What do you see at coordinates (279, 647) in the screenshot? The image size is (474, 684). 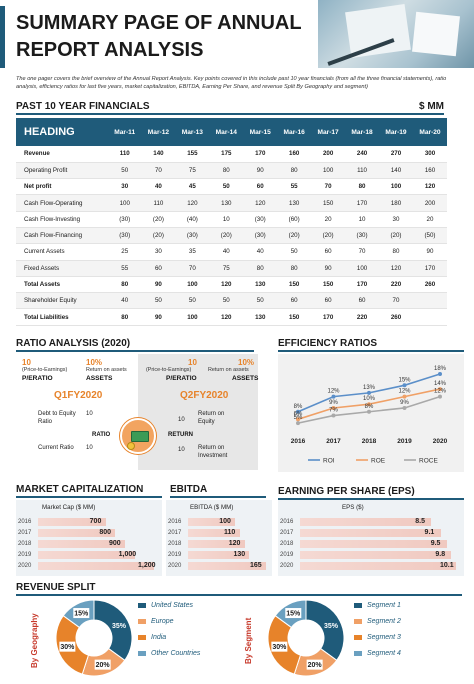 I see `slice-label: 30%` at bounding box center [279, 647].